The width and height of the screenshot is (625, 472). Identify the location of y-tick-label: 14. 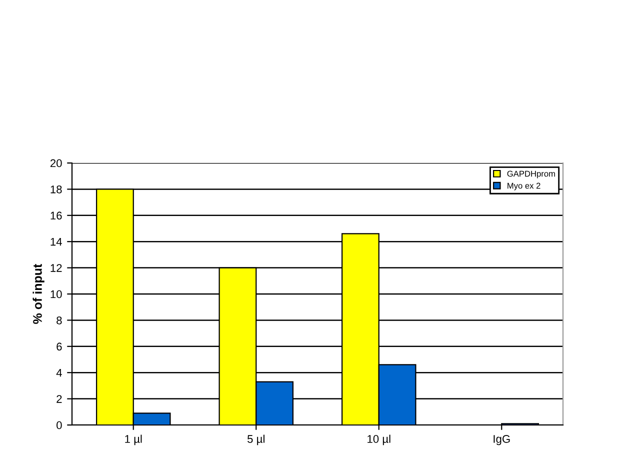
(56, 242).